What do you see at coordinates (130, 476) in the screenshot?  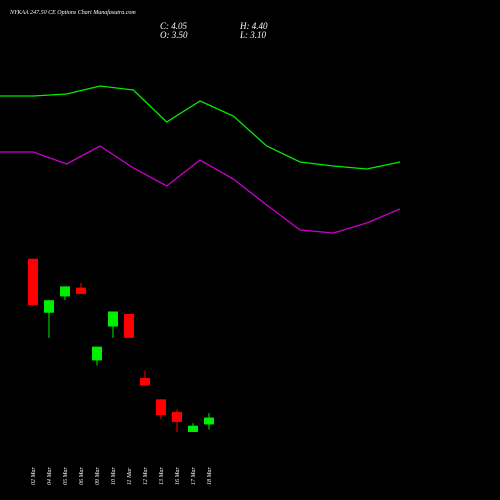 I see `x-tick-label: 11 Mar` at bounding box center [130, 476].